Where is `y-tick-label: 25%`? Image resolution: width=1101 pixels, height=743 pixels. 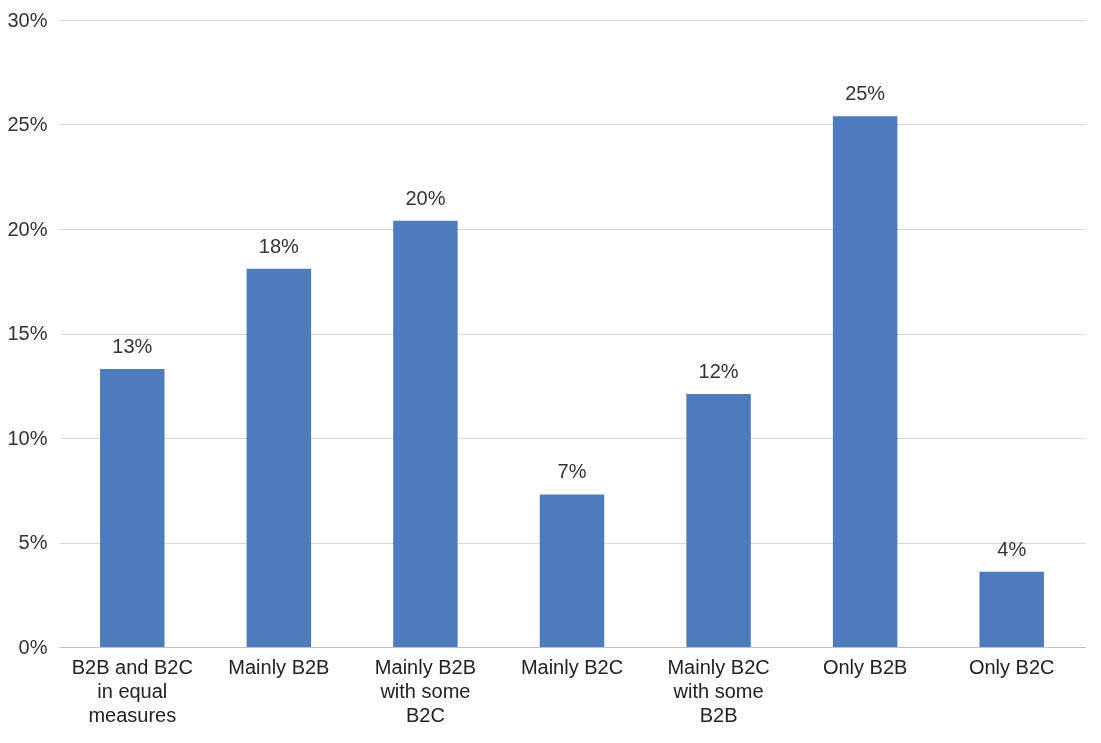 y-tick-label: 25% is located at coordinates (27, 124).